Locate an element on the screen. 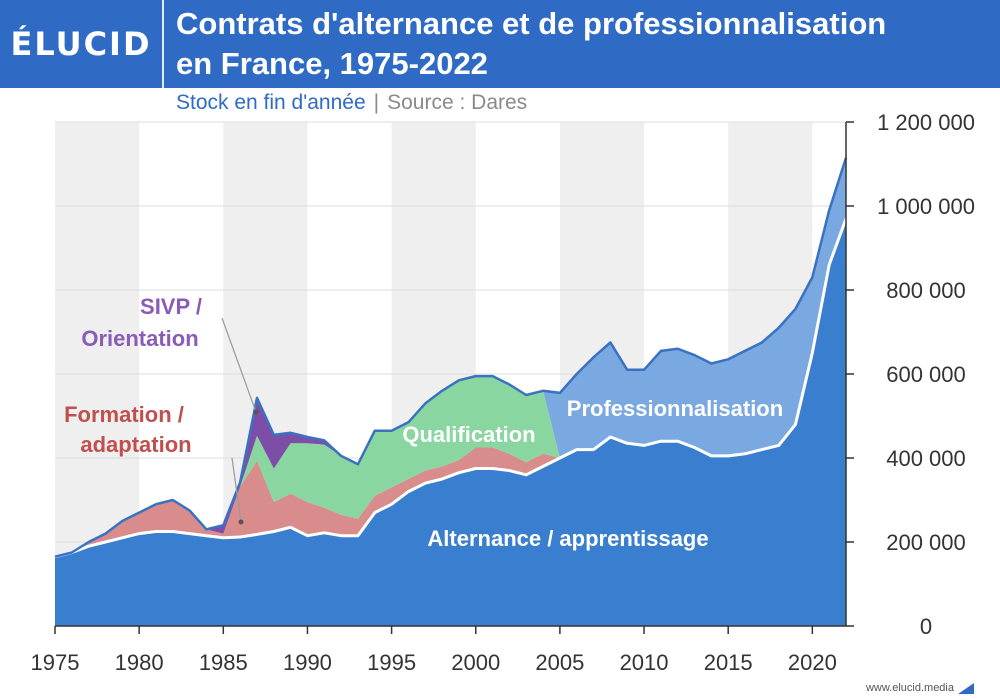 This screenshot has height=700, width=1000. label-sivp-line-1: SIVP / is located at coordinates (171, 306).